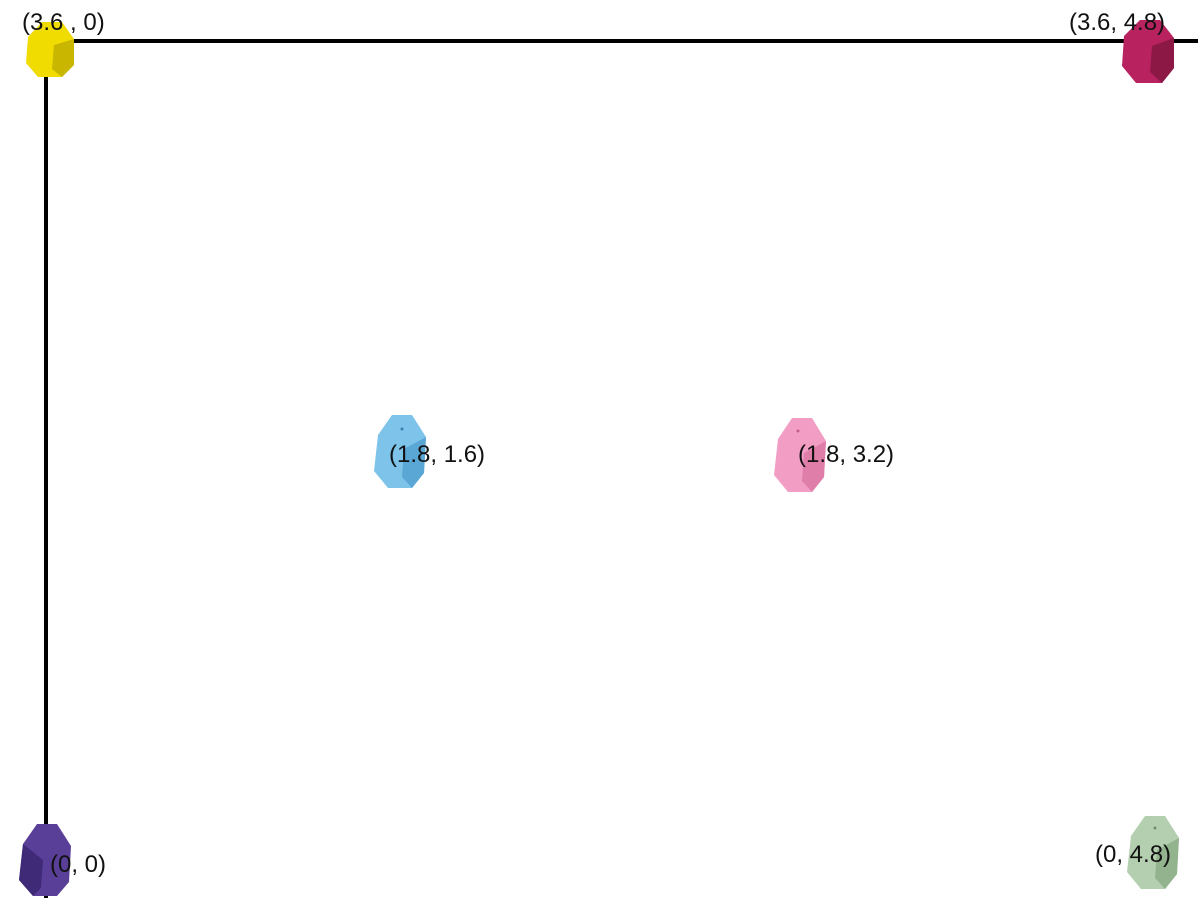 This screenshot has width=1200, height=900. Describe the element at coordinates (1162, 60) in the screenshot. I see `beacon-magenta-facet` at that location.